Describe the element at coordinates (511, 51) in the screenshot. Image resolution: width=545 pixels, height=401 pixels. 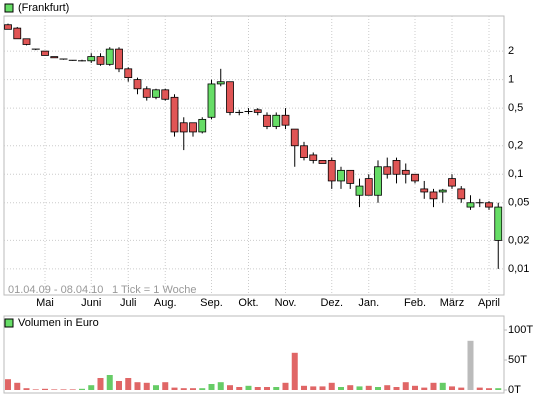
I see `y-tick-label: 2` at that location.